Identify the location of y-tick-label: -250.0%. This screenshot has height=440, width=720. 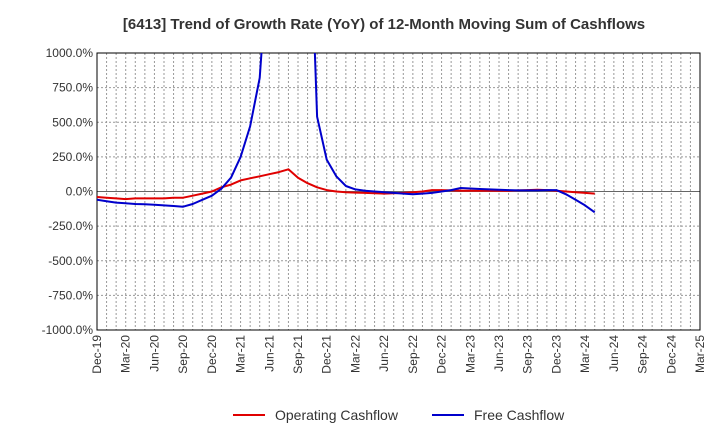
(70, 226).